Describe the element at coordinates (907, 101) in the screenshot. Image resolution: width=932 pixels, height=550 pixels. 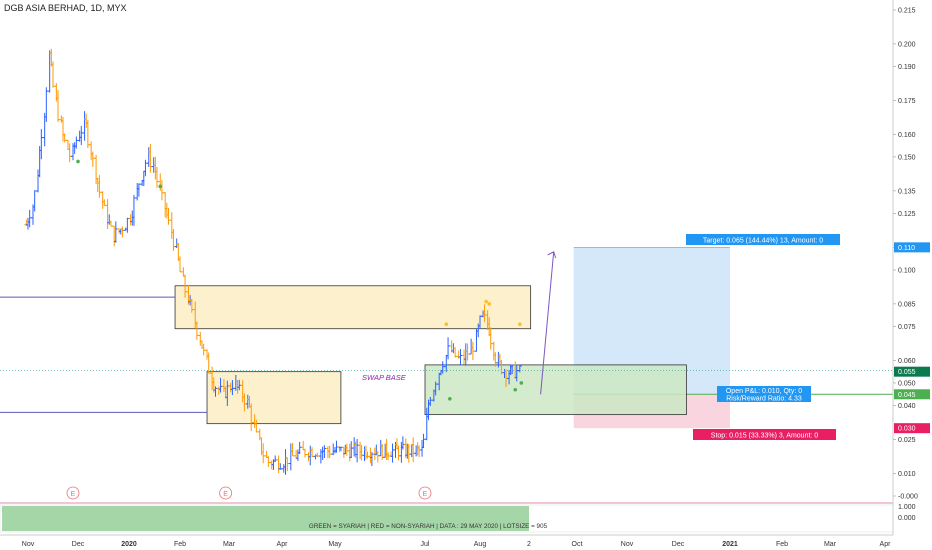
I see `price-tick-label: 0.175` at that location.